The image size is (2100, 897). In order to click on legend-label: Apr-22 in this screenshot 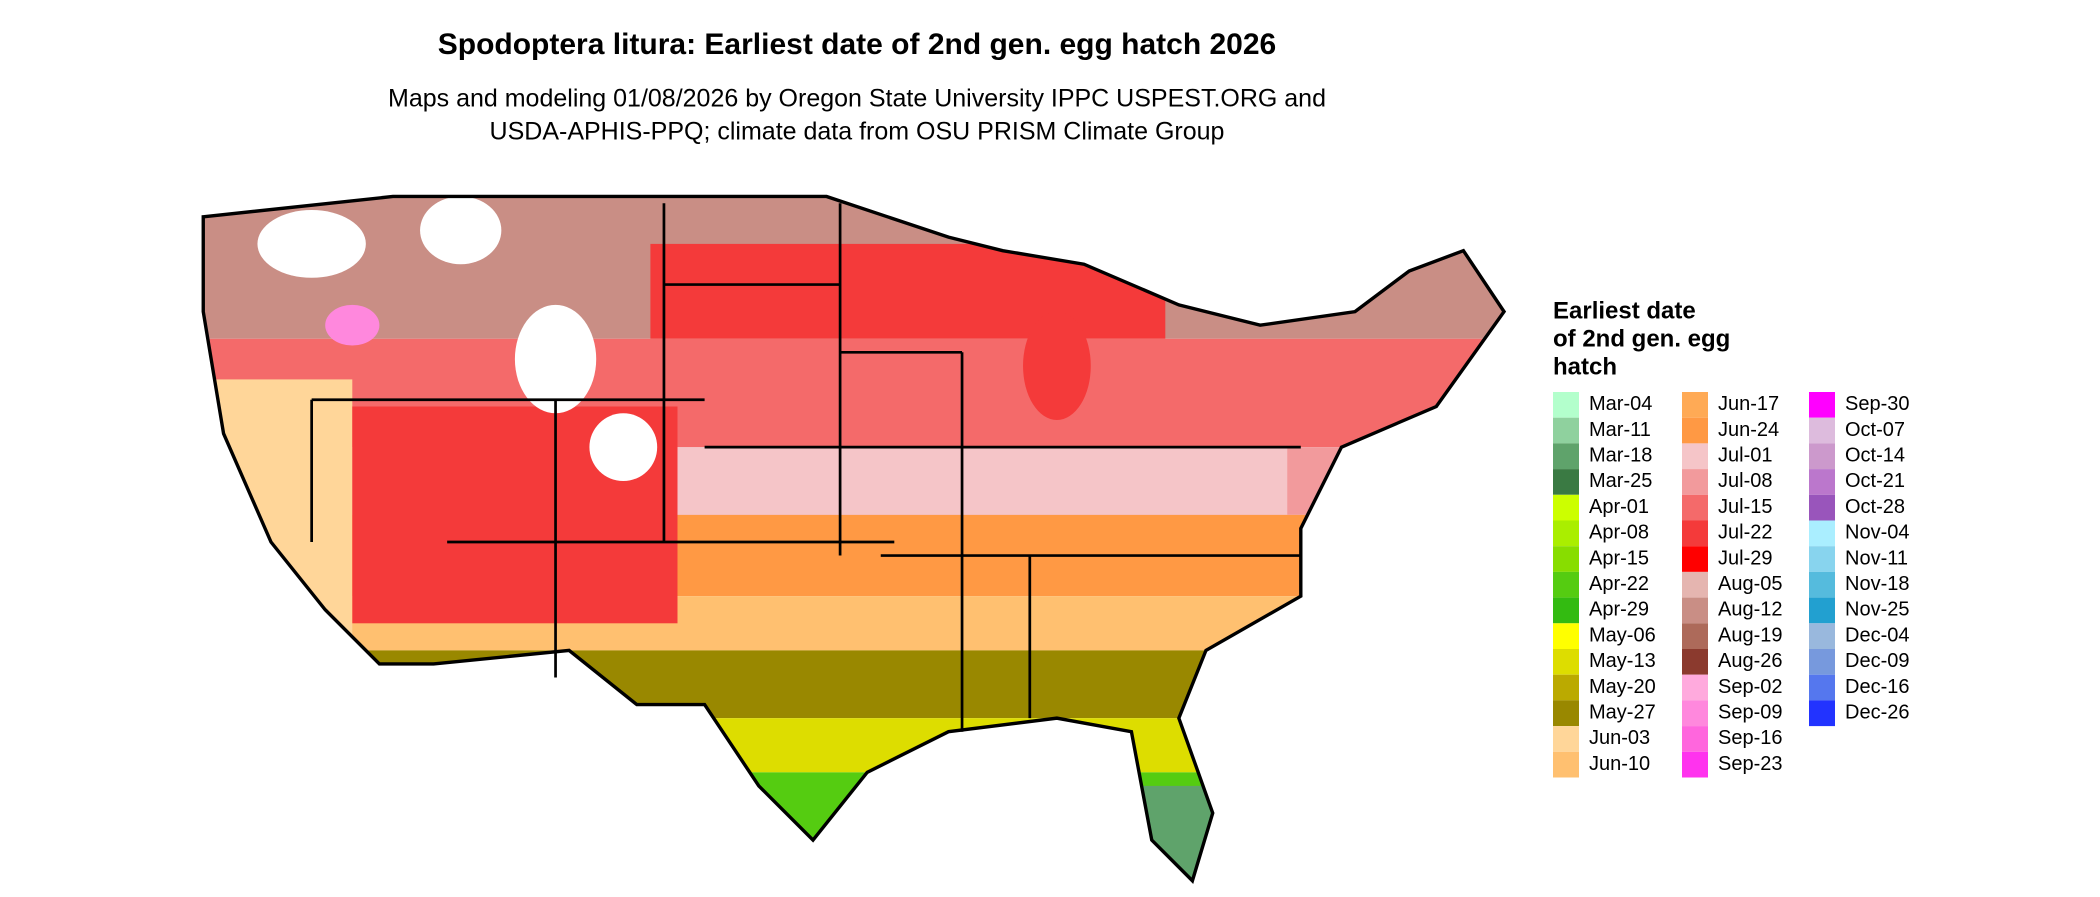, I will do `click(1619, 584)`.